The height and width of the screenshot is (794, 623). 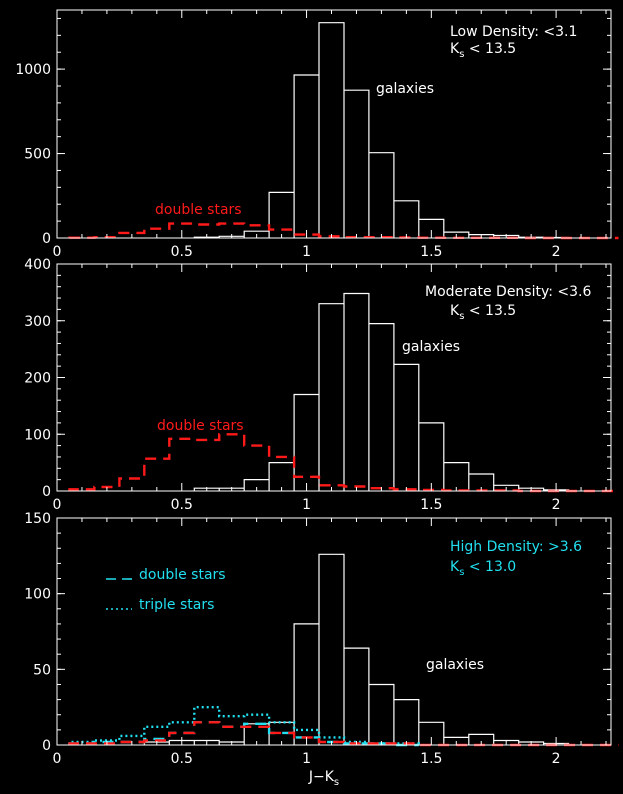 What do you see at coordinates (431, 505) in the screenshot?
I see `middle-x-tick-label: 1.5` at bounding box center [431, 505].